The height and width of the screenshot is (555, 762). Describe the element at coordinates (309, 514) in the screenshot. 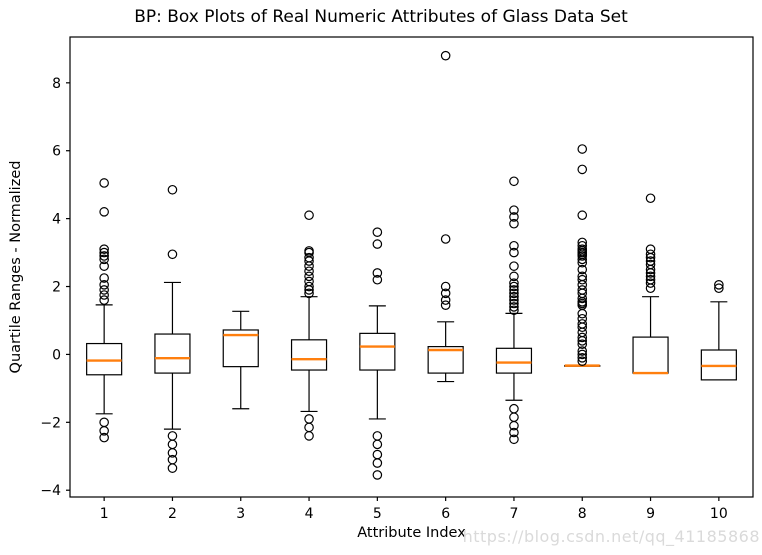

I see `x-tick-label: 4` at that location.